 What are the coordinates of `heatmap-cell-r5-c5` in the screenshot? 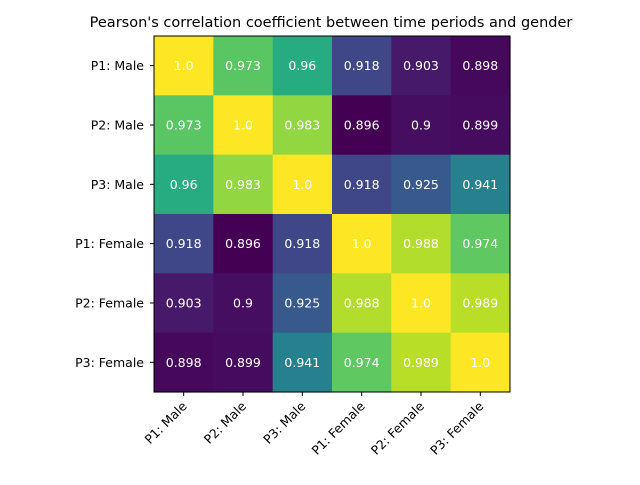 It's located at (480, 362).